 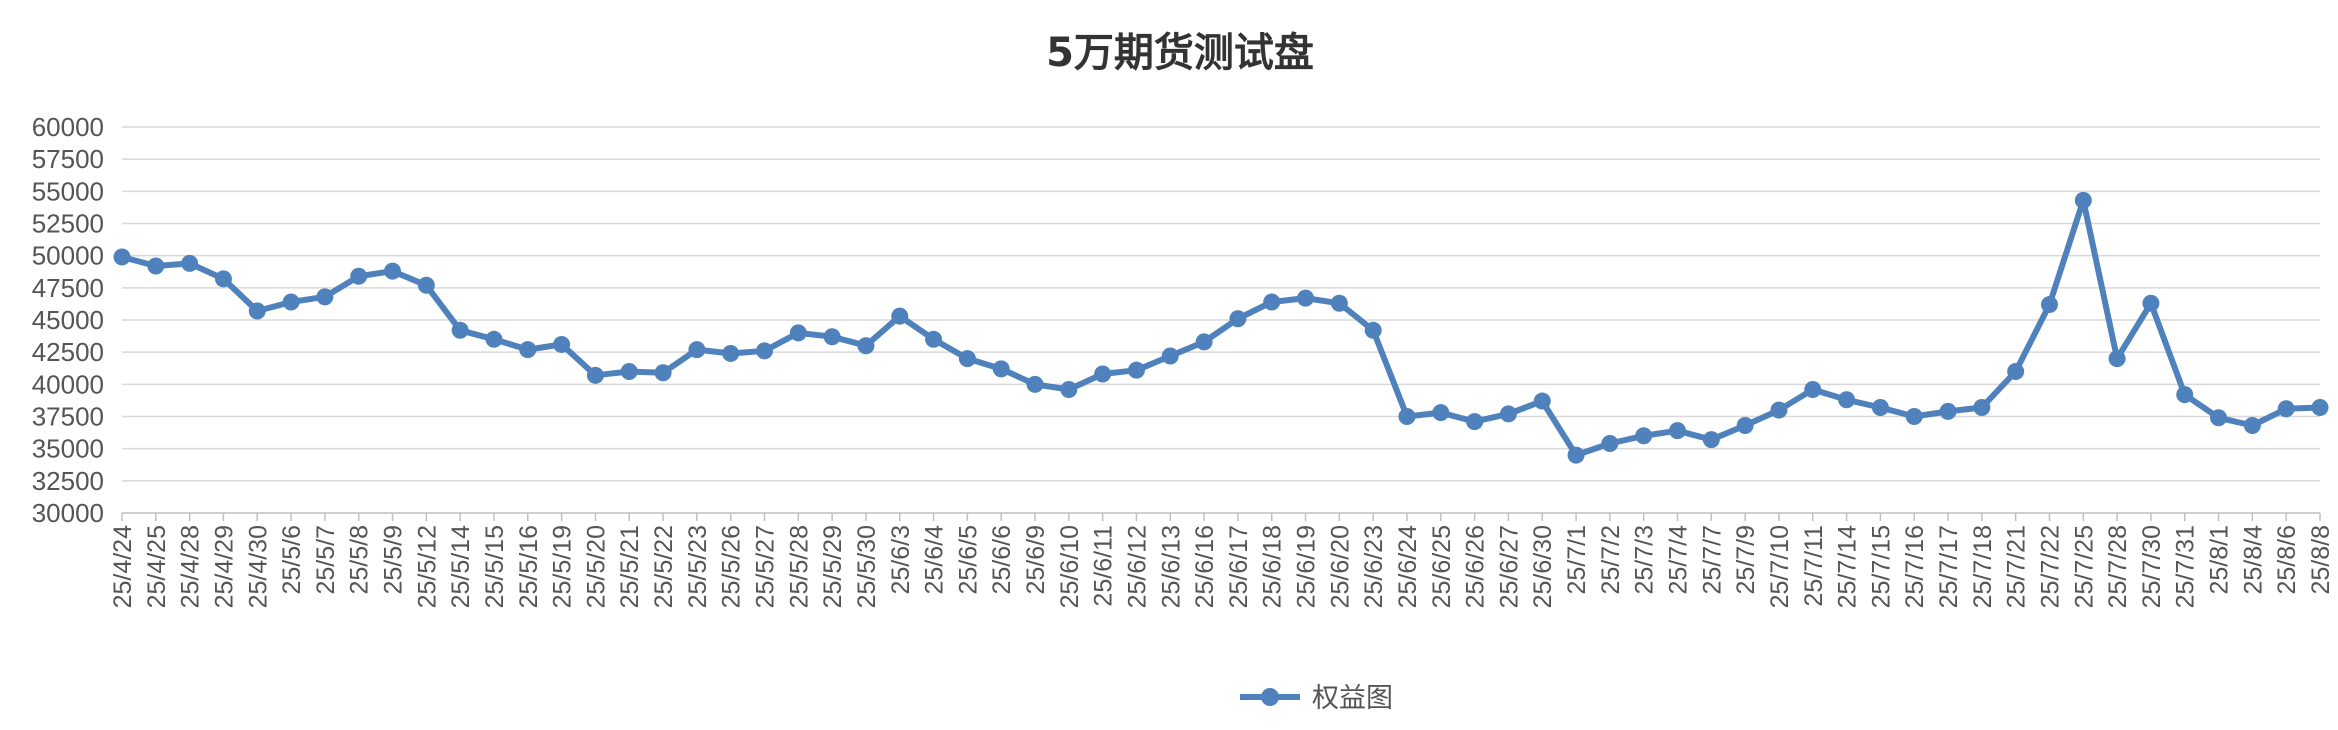 I want to click on y-tick-label: 35000, so click(x=68, y=449).